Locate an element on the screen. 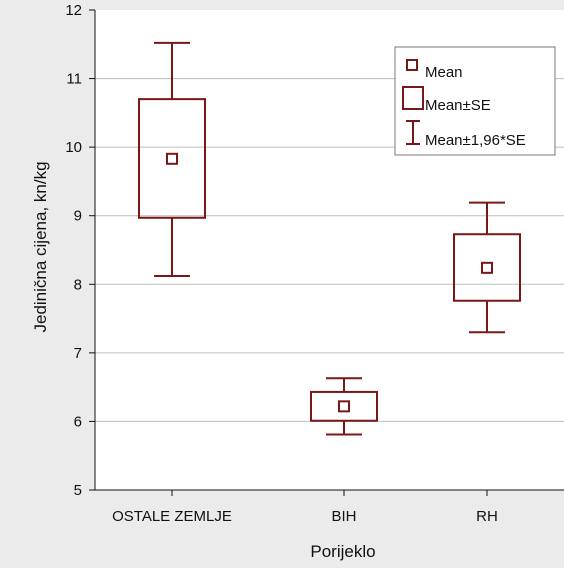 The image size is (564, 568). y-tick-label: 11 is located at coordinates (74, 79).